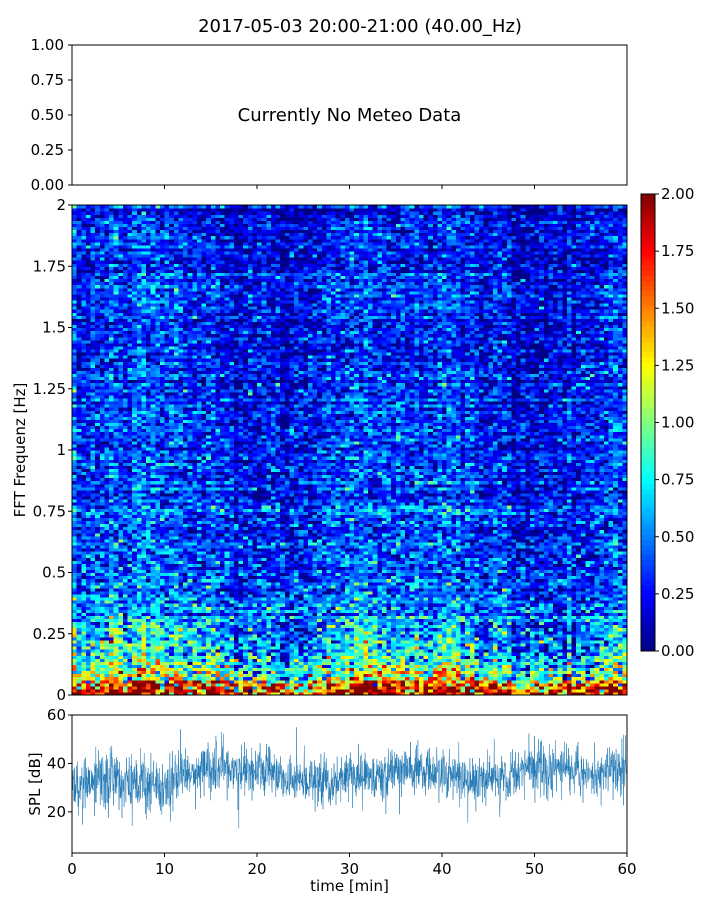 The image size is (720, 900). Describe the element at coordinates (47, 115) in the screenshot. I see `meteo-ytick-label: 0.50` at that location.